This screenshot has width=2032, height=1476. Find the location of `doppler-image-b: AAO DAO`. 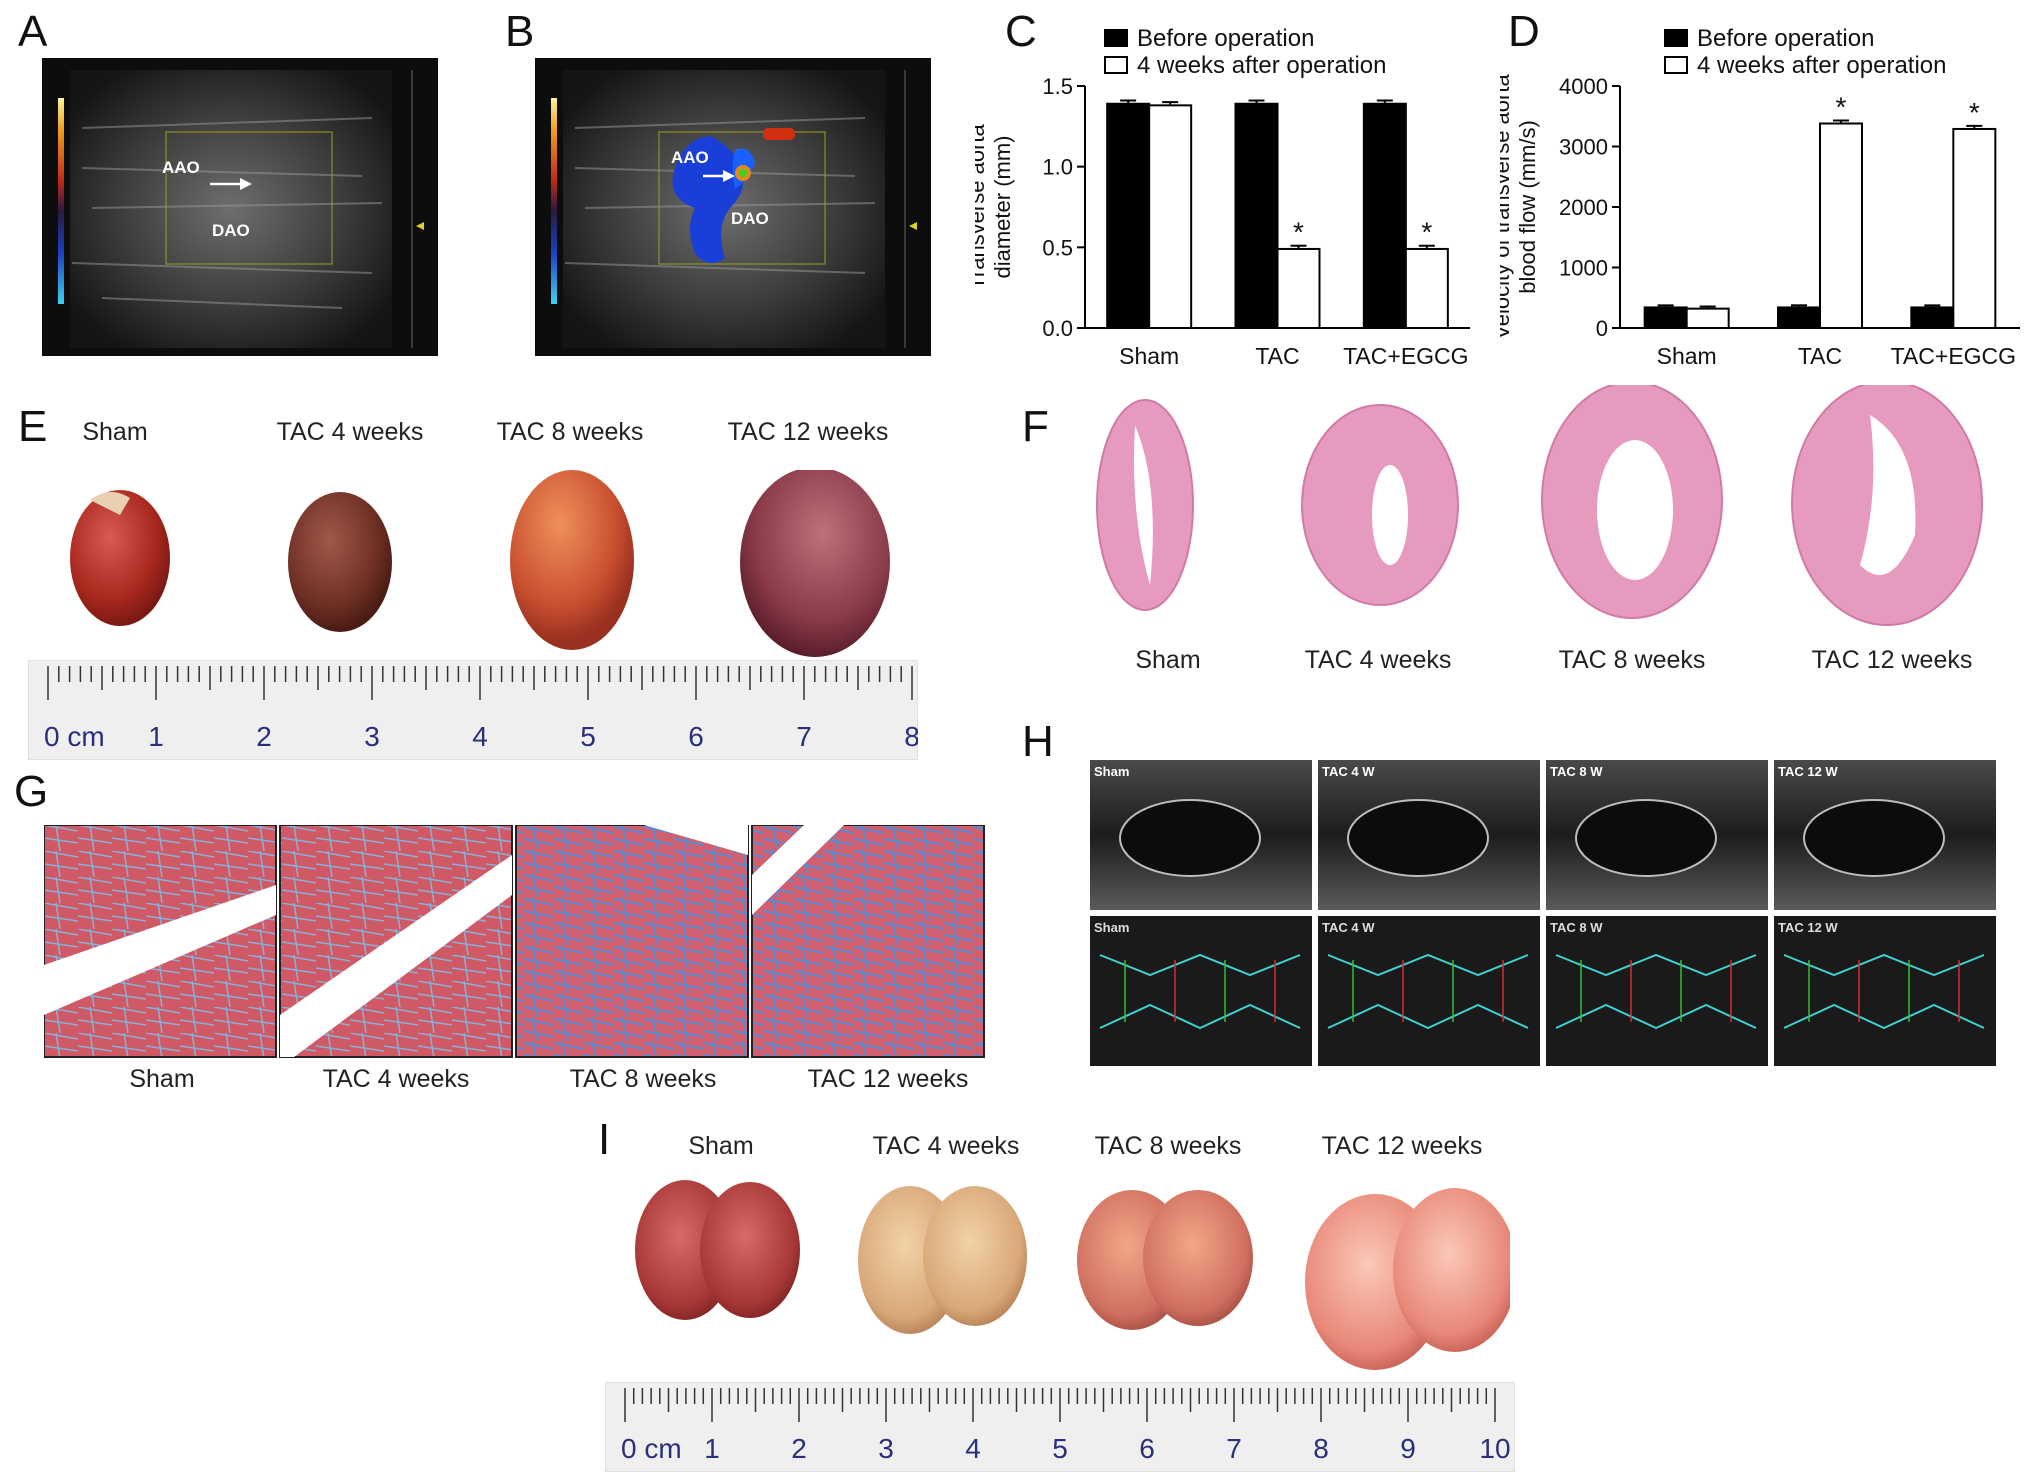

doppler-image-b: AAO DAO is located at coordinates (733, 207).